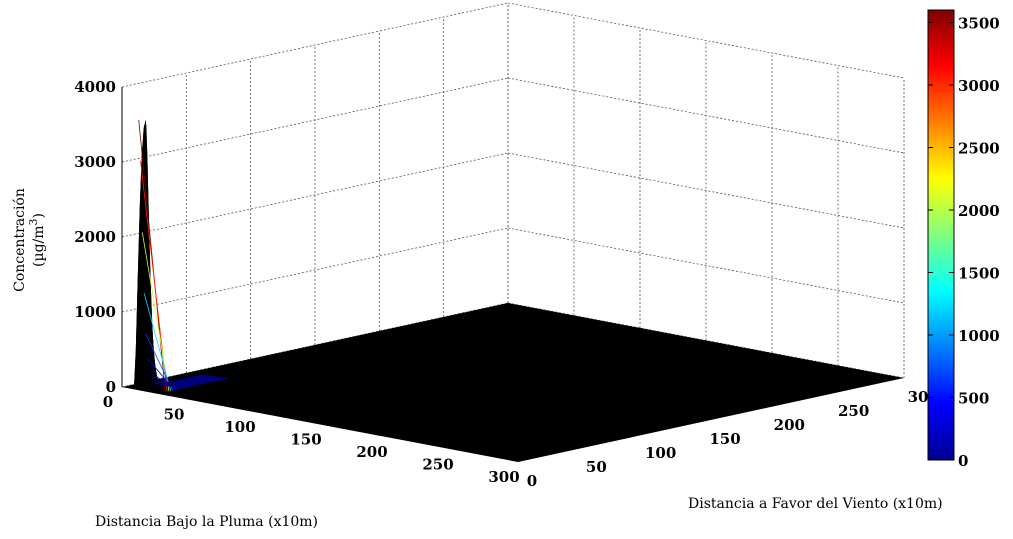  Describe the element at coordinates (963, 461) in the screenshot. I see `colorbar-tick-label: 0` at that location.